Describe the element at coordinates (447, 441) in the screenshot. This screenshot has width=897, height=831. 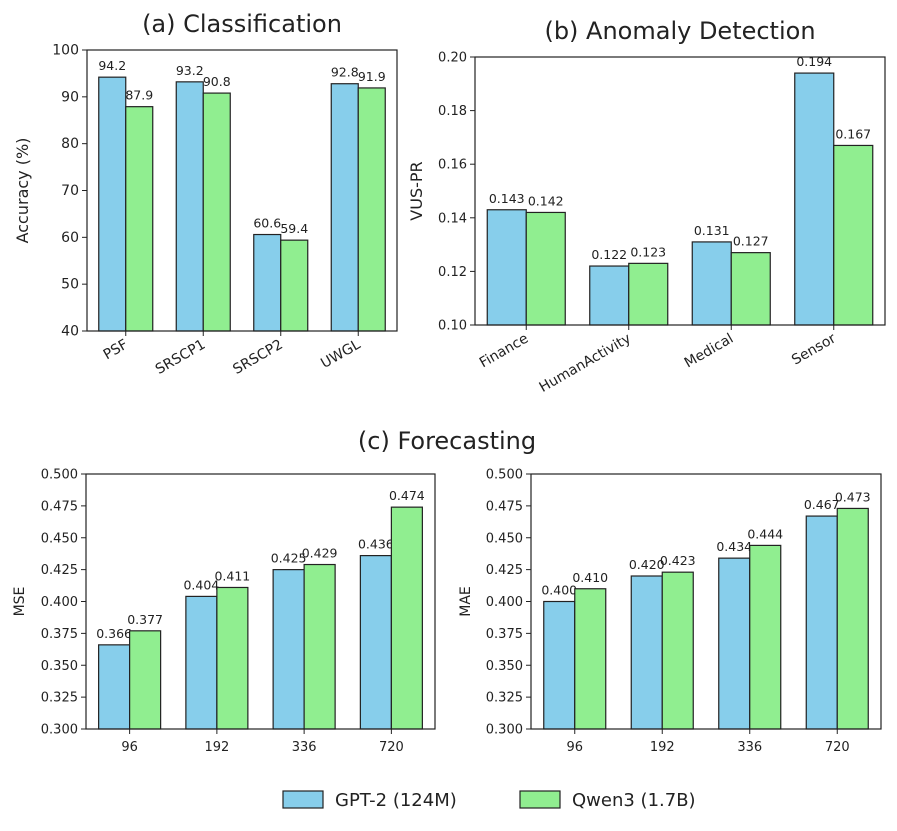
I see `section-title-forecasting: (c) Forecasting` at that location.